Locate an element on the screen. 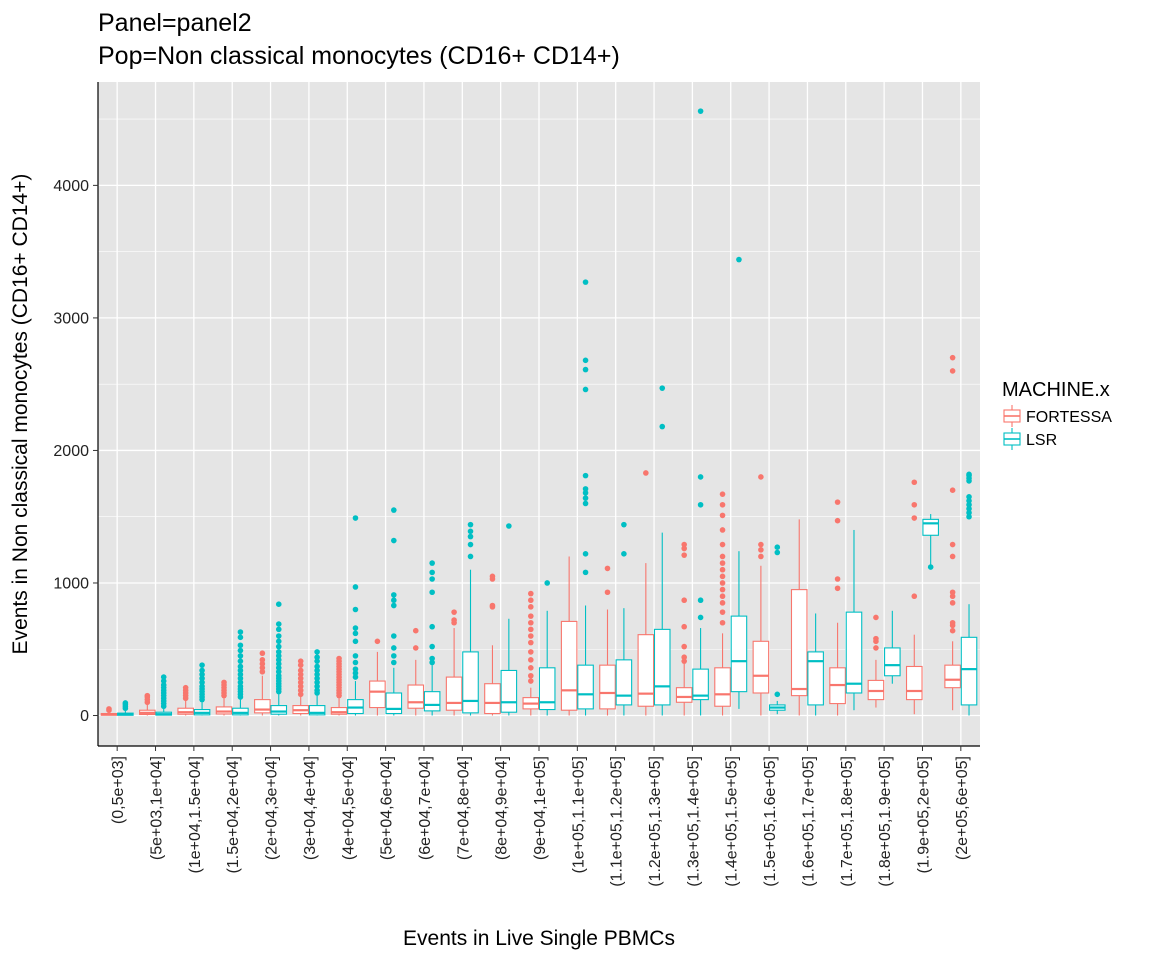 The image size is (1152, 960). legend-item-fortessa: FORTESSA is located at coordinates (1057, 416).